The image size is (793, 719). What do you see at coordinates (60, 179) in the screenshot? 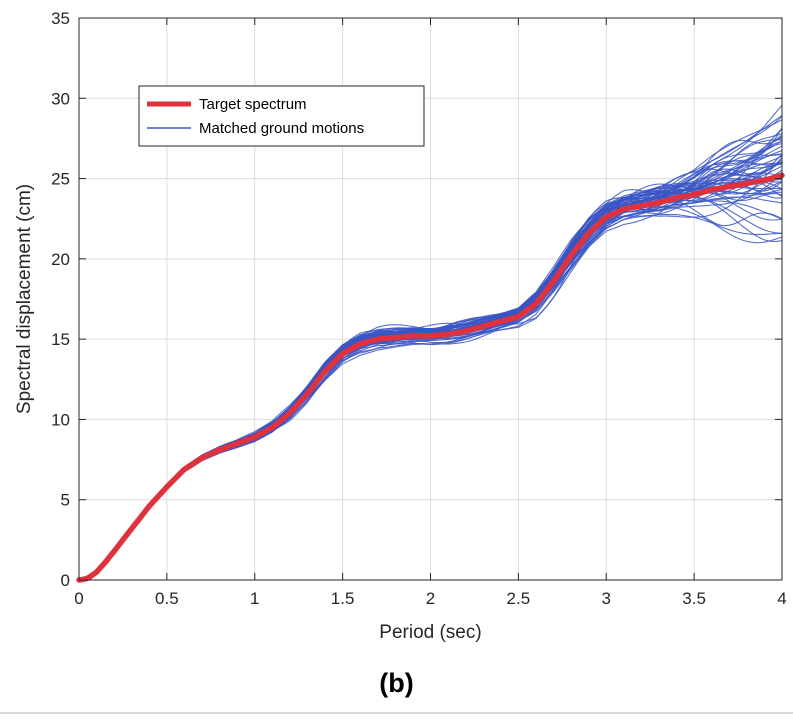
I see `y-tick-label: 25` at bounding box center [60, 179].